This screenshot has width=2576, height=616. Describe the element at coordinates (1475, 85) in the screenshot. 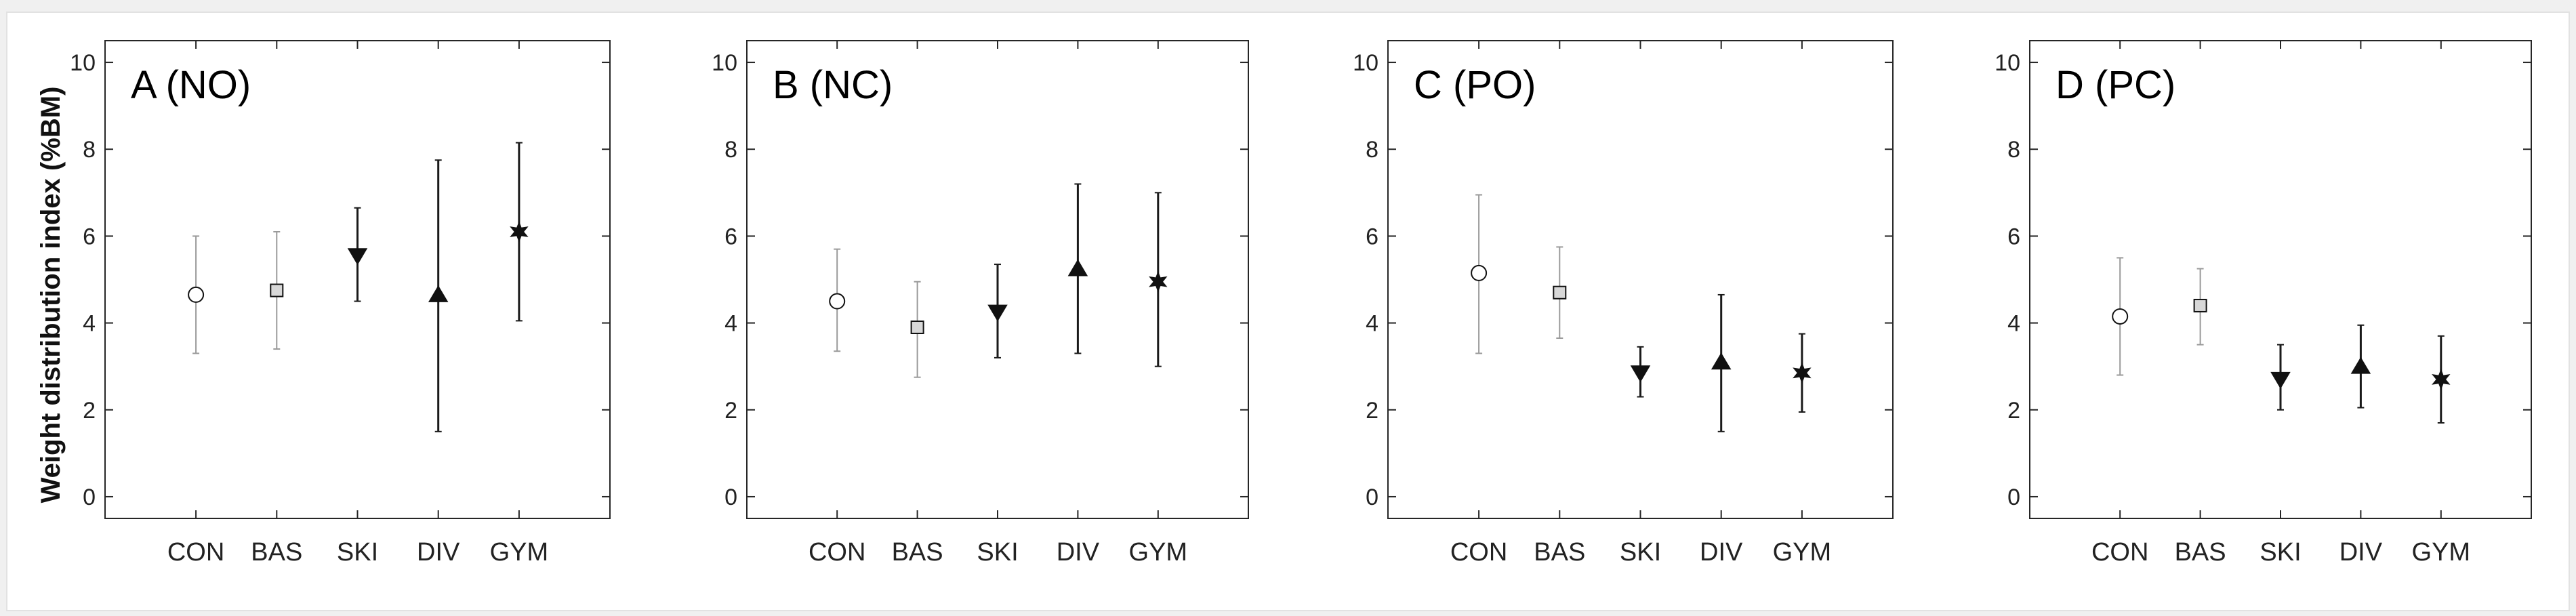

I see `panel-title: C (PO)` at that location.